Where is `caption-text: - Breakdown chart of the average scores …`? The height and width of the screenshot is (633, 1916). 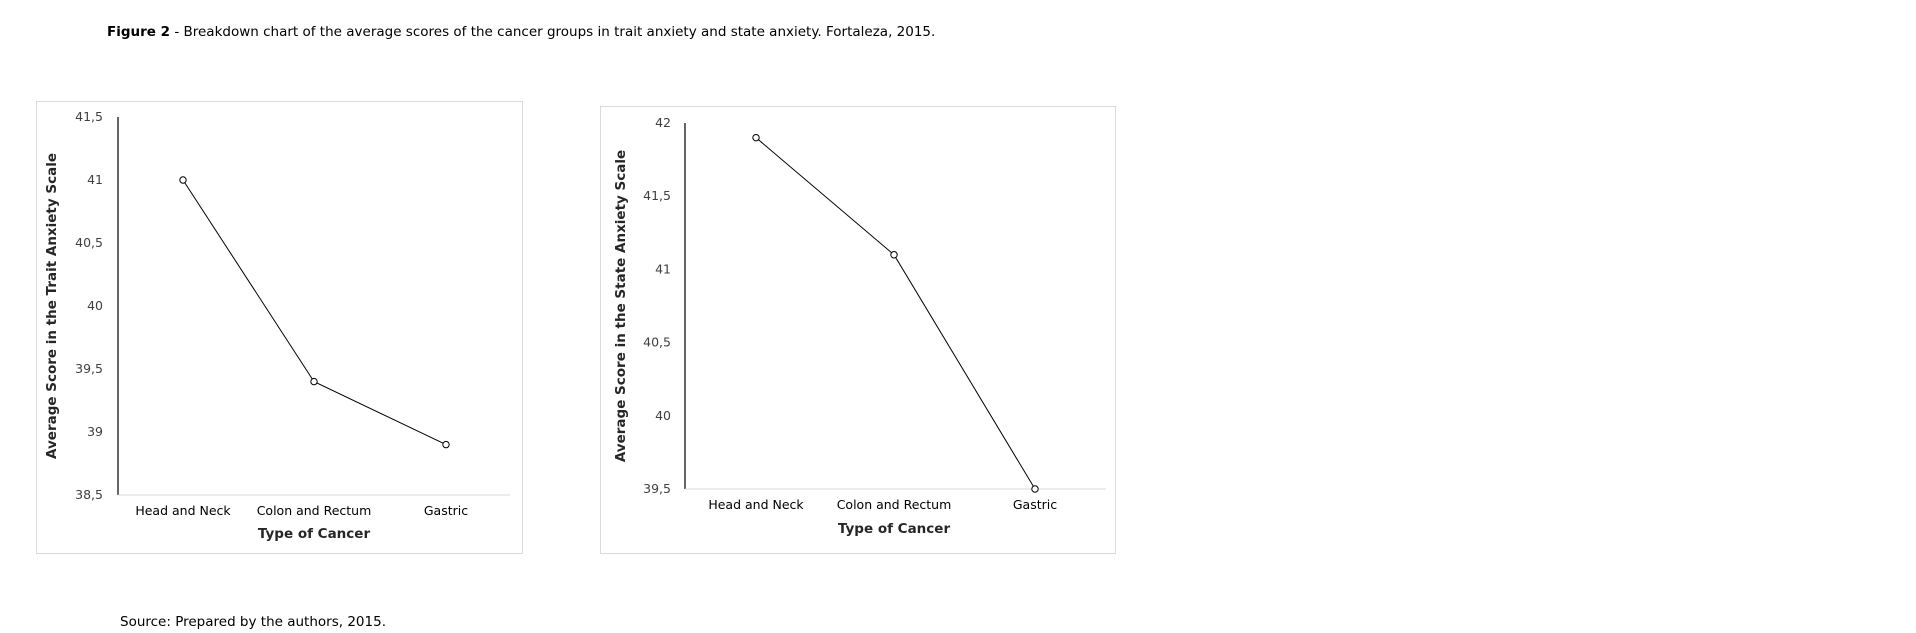
caption-text: - Breakdown chart of the average scores … is located at coordinates (553, 32).